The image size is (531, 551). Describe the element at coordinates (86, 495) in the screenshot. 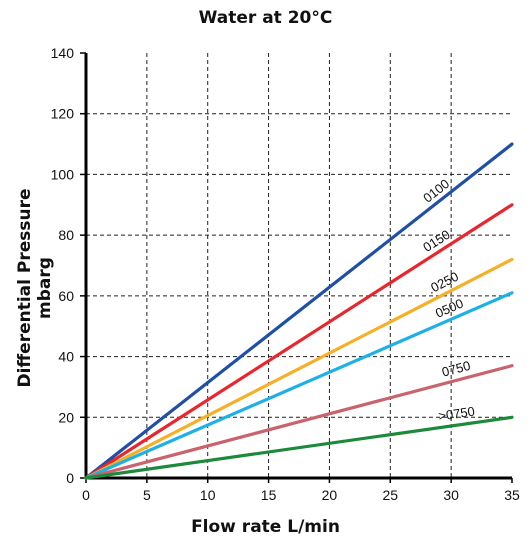

I see `x-tick-label: 0` at that location.